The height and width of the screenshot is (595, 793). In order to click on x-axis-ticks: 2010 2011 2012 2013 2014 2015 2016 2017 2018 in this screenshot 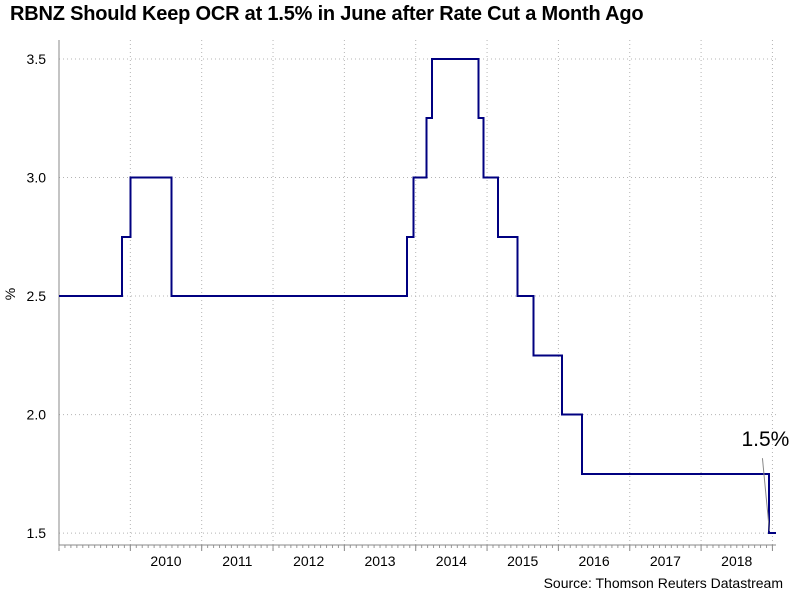, I will do `click(451, 561)`.